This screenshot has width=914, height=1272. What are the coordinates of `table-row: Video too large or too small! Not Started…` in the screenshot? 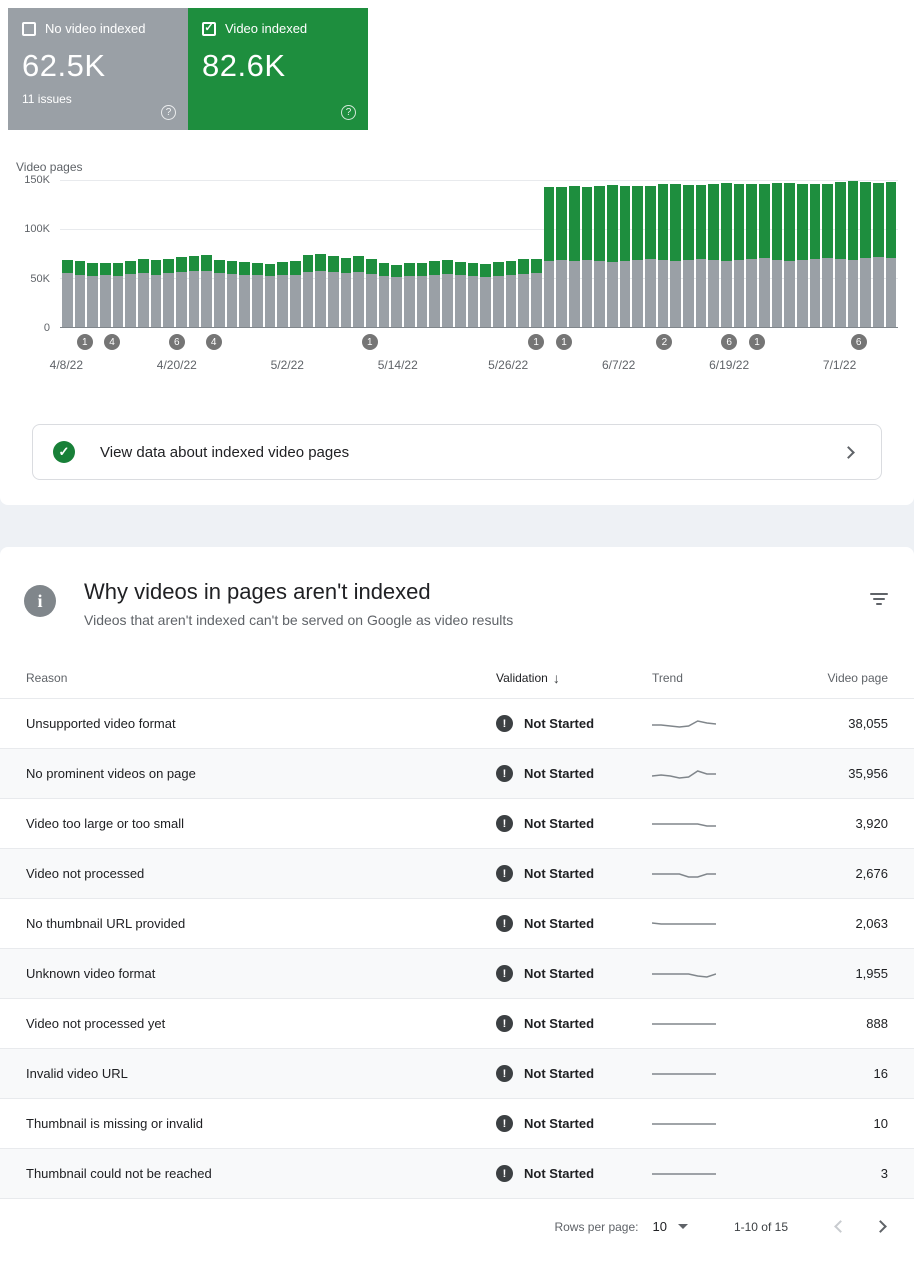 It's located at (457, 823).